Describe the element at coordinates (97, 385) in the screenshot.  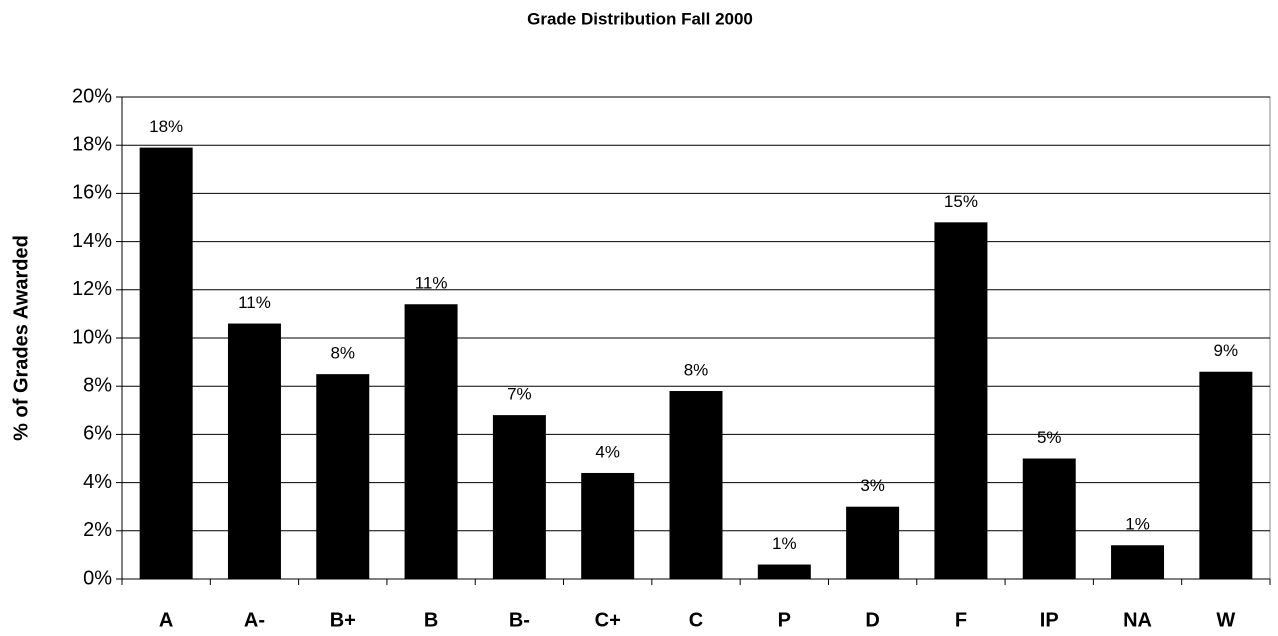
I see `y-tick-label: 8%` at that location.